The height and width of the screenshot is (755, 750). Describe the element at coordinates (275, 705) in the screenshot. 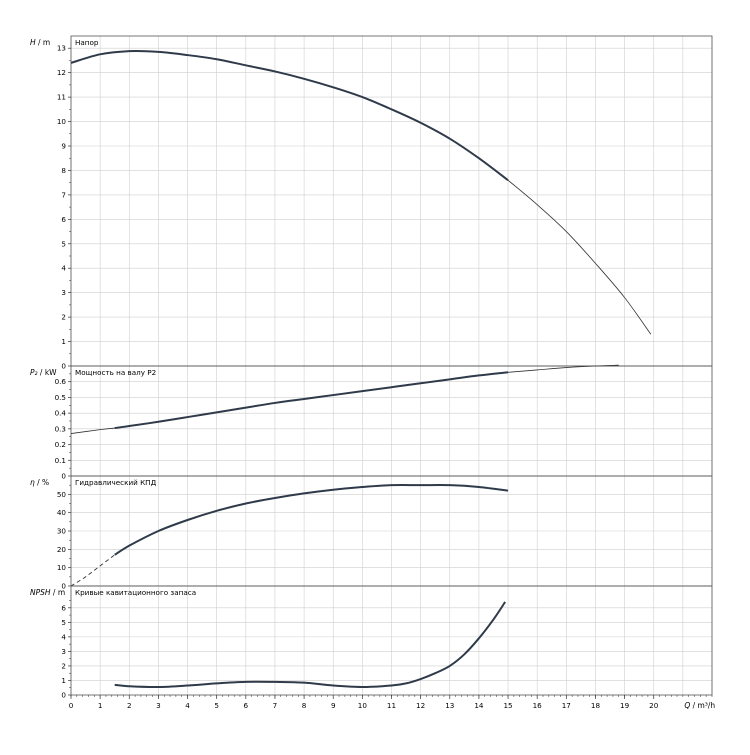

I see `x-tick-label: 7` at that location.